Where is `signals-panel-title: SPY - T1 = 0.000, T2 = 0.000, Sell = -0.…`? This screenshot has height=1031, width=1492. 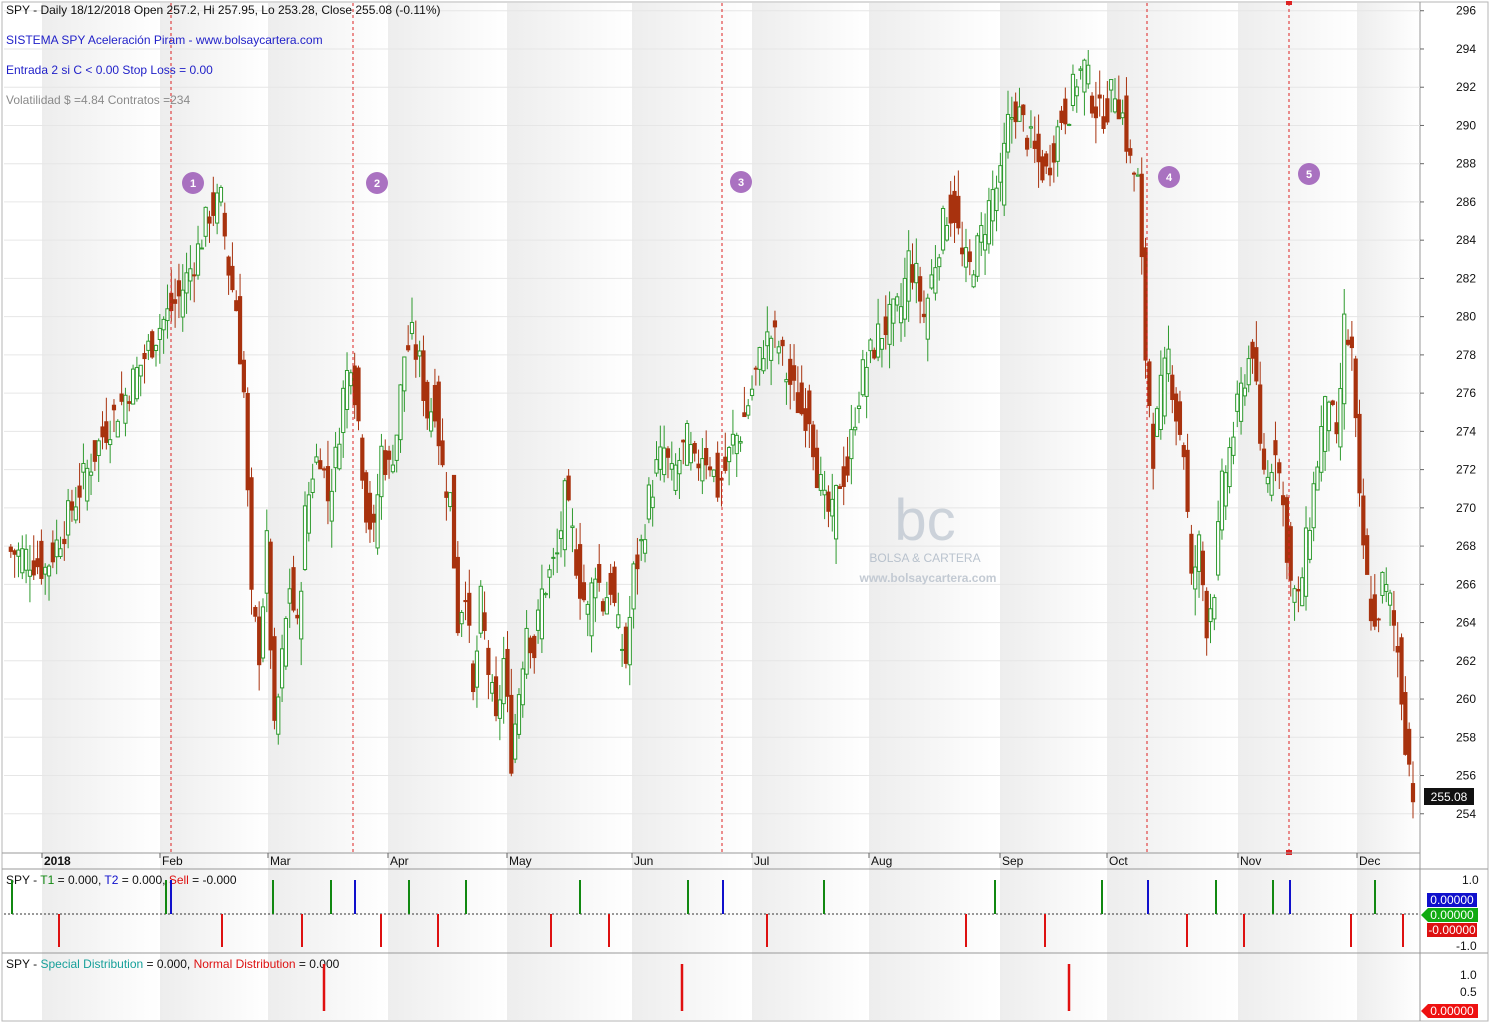
signals-panel-title: SPY - T1 = 0.000, T2 = 0.000, Sell = -0.… is located at coordinates (121, 880).